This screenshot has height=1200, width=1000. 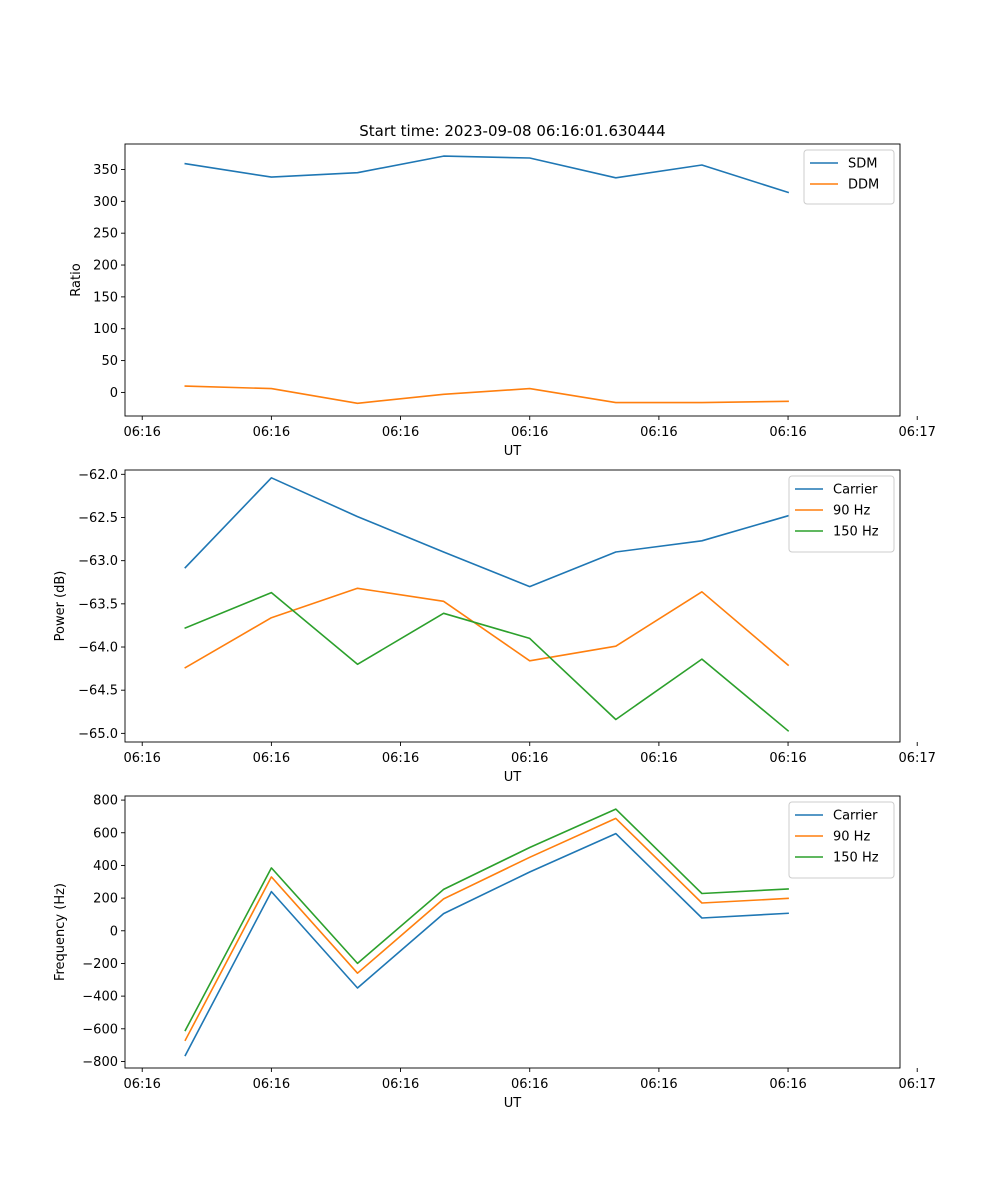 What do you see at coordinates (849, 177) in the screenshot?
I see `legend: SDM DDM` at bounding box center [849, 177].